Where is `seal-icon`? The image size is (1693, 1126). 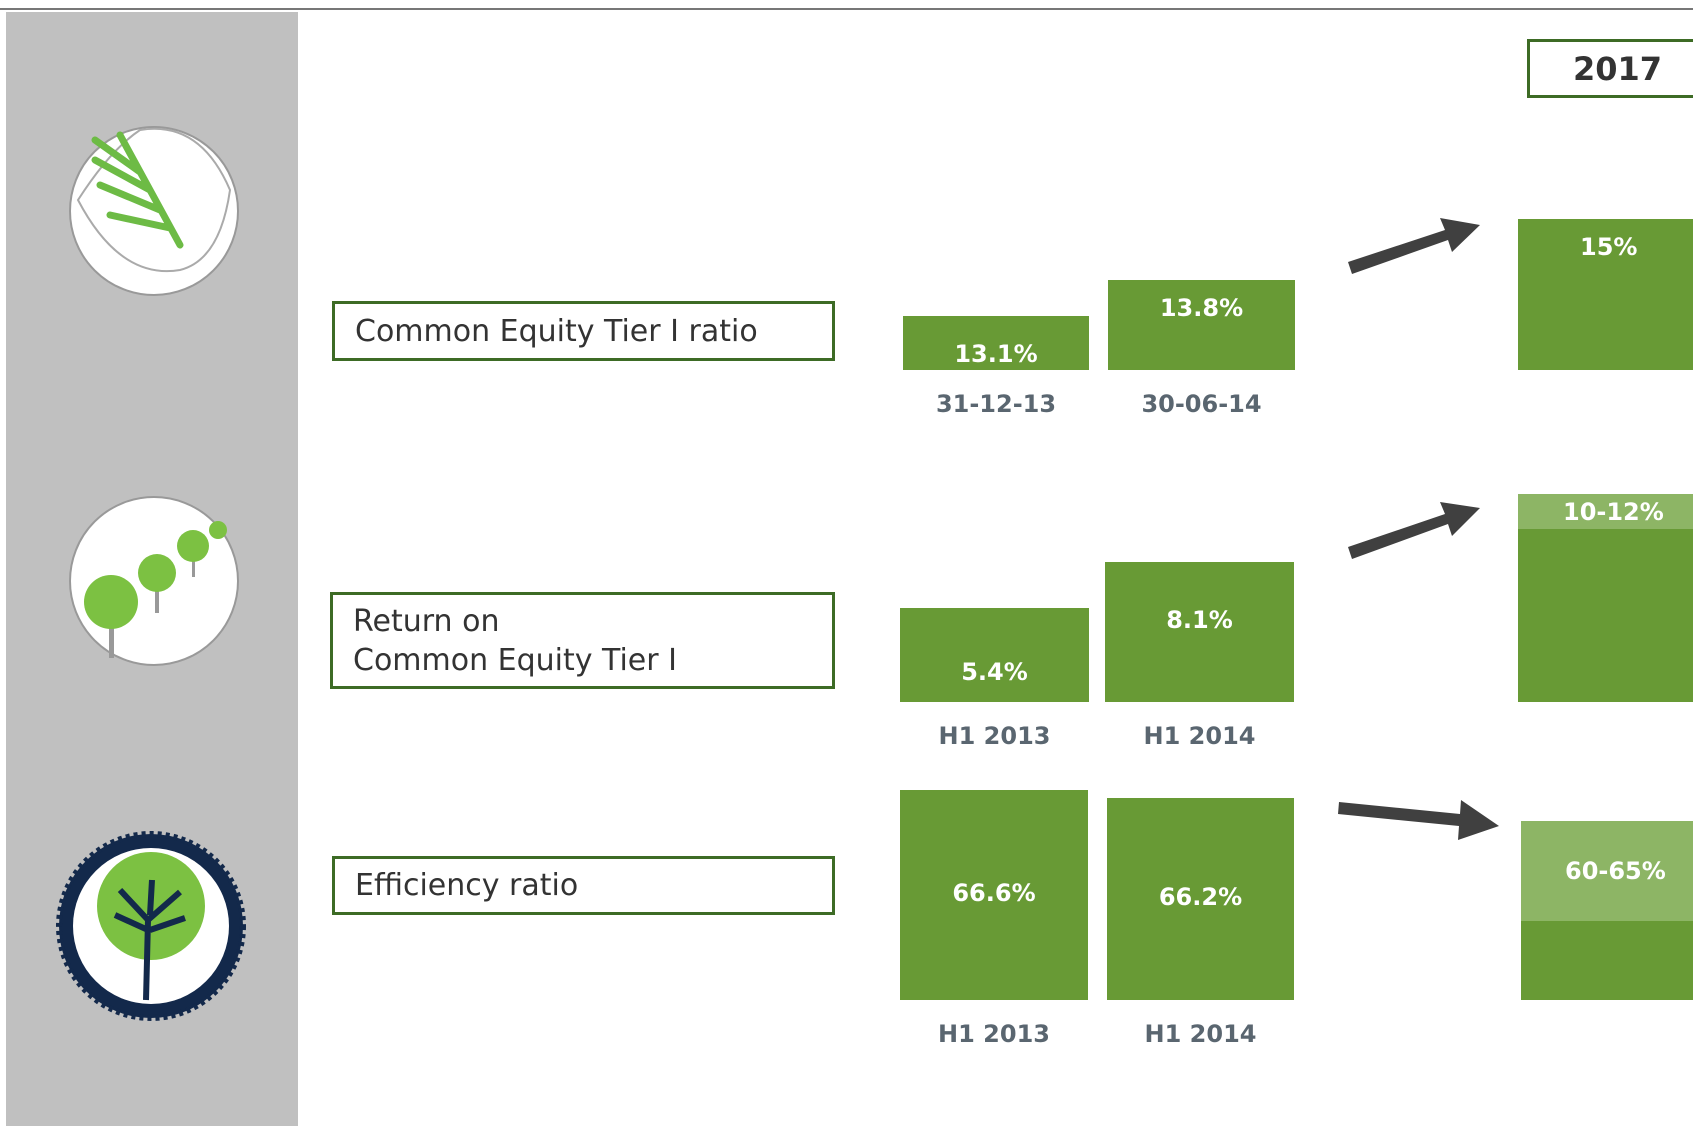 seal-icon is located at coordinates (151, 926).